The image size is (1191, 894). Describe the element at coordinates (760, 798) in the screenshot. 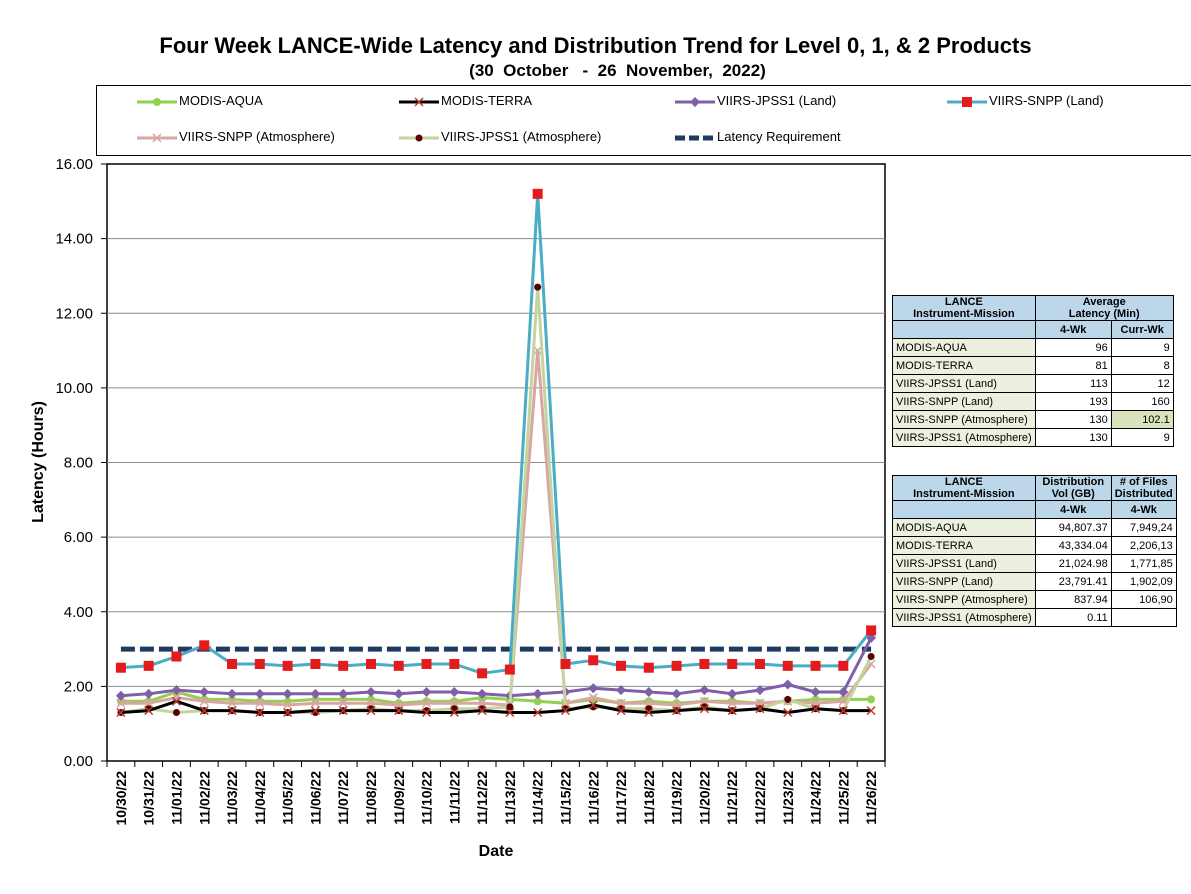

I see `x-tick-label: 11/22/22` at that location.